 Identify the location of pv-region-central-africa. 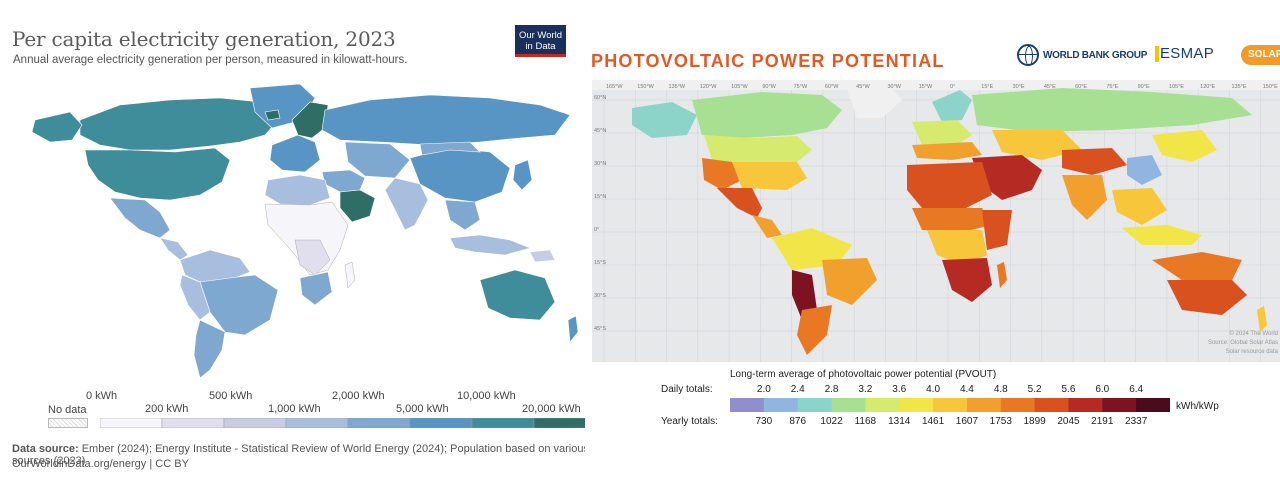
(957, 247).